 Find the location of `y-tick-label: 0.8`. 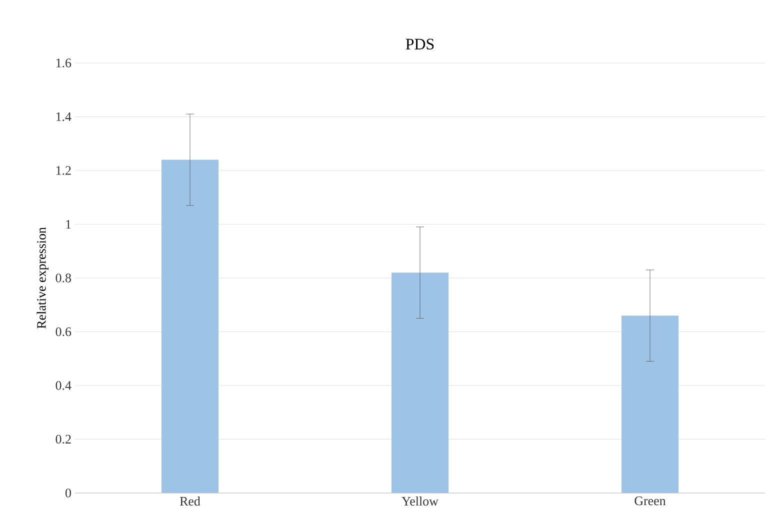

y-tick-label: 0.8 is located at coordinates (63, 278).